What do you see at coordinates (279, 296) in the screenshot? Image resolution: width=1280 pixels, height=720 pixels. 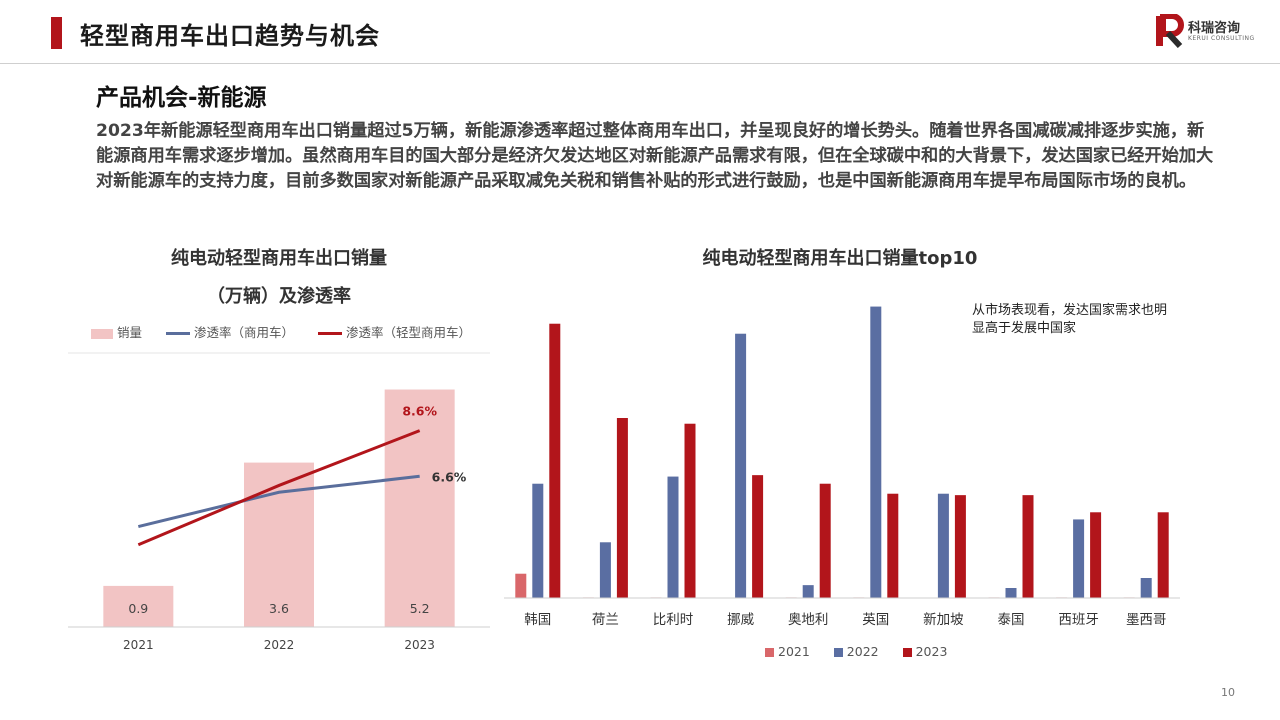 I see `left-chart-title-line2: （万辆）及渗透率` at bounding box center [279, 296].